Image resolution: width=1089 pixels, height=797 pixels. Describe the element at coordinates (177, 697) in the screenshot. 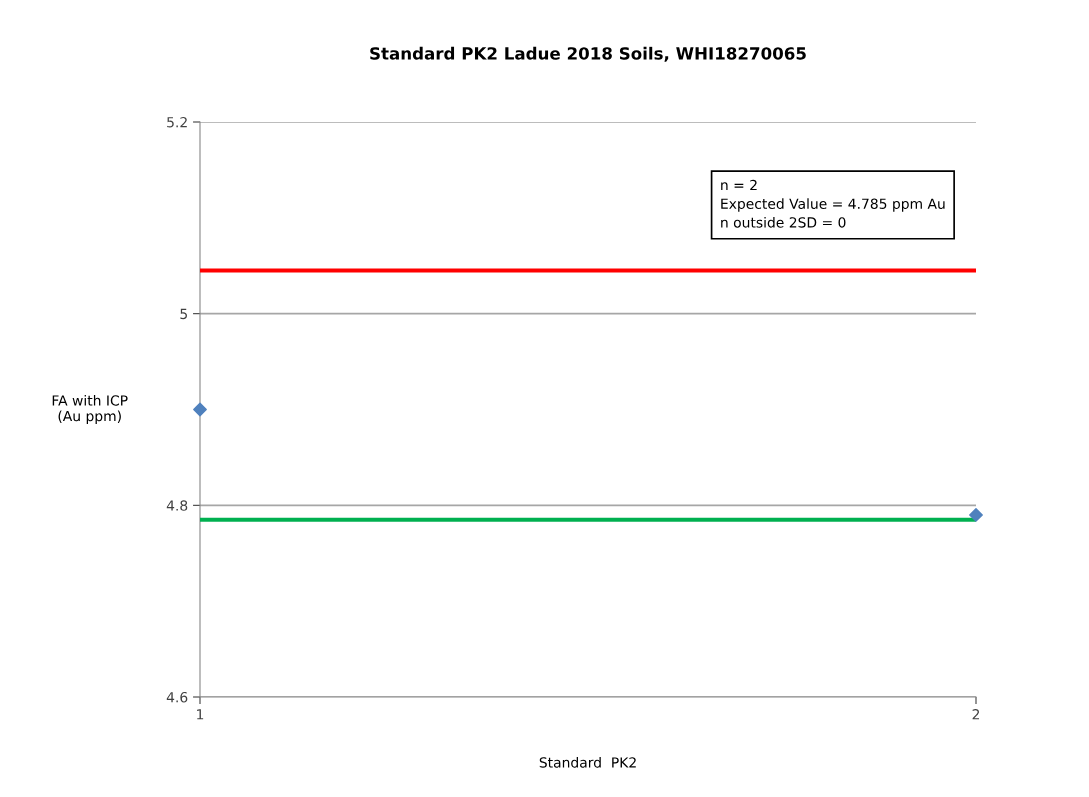

I see `y-tick-label: 4.6` at that location.